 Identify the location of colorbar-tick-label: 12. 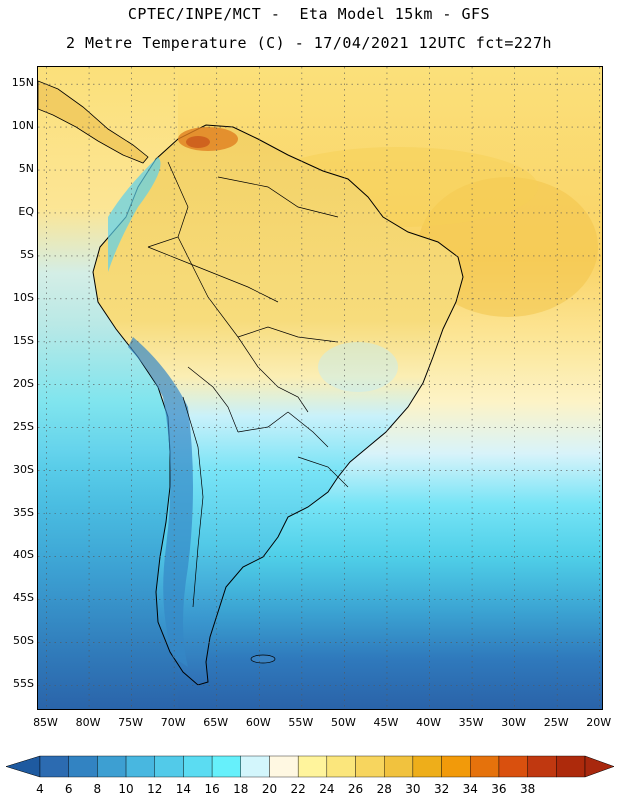
(155, 789).